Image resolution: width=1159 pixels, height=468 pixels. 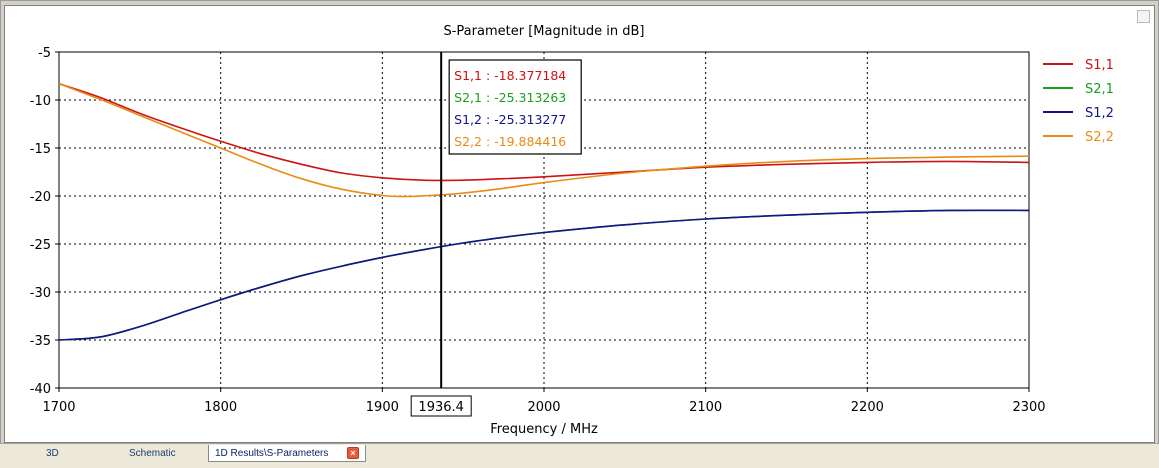 What do you see at coordinates (579, 455) in the screenshot?
I see `tab-bar: 3D Schematic 1D Results\S-Parameters ×` at bounding box center [579, 455].